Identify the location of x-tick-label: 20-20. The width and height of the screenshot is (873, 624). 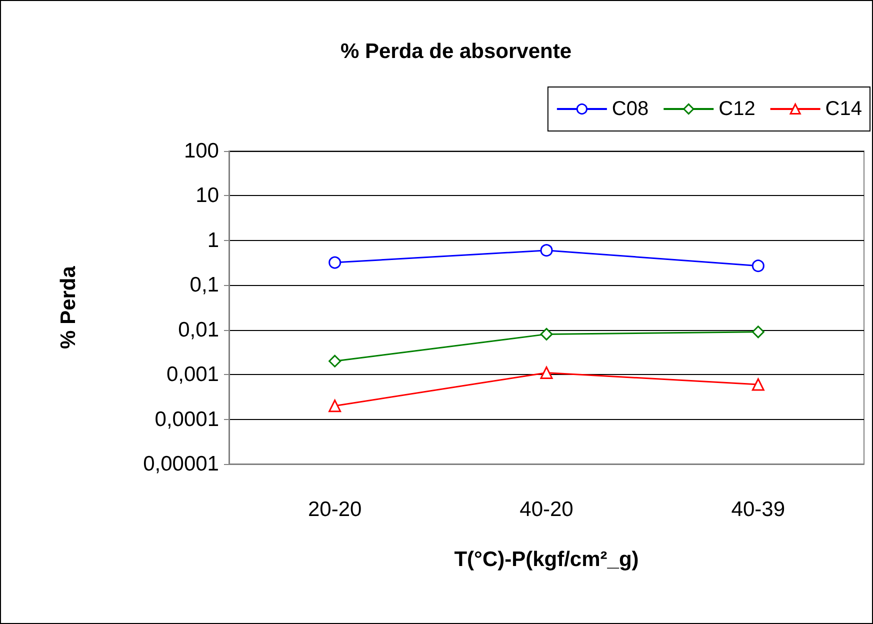
(335, 509).